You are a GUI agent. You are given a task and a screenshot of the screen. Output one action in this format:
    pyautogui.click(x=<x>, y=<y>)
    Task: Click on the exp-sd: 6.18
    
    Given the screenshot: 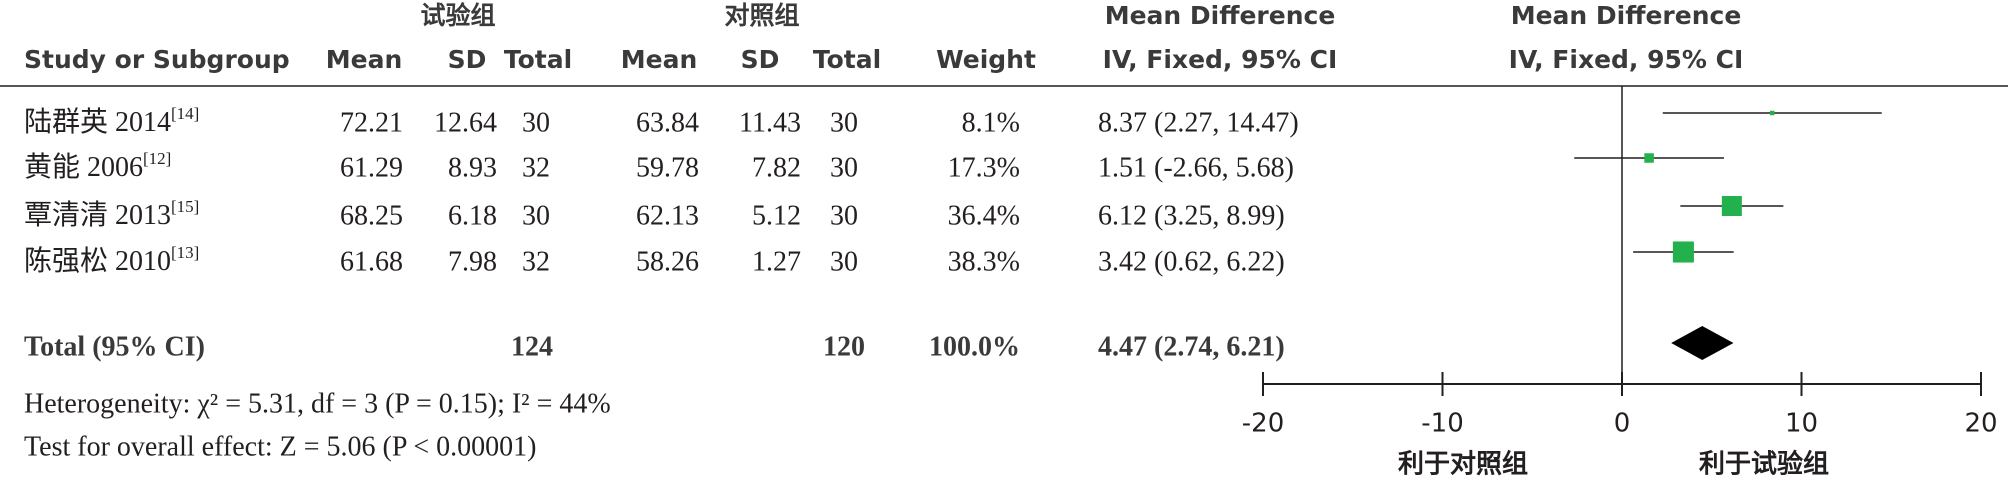 What is the action you would take?
    pyautogui.click(x=472, y=215)
    